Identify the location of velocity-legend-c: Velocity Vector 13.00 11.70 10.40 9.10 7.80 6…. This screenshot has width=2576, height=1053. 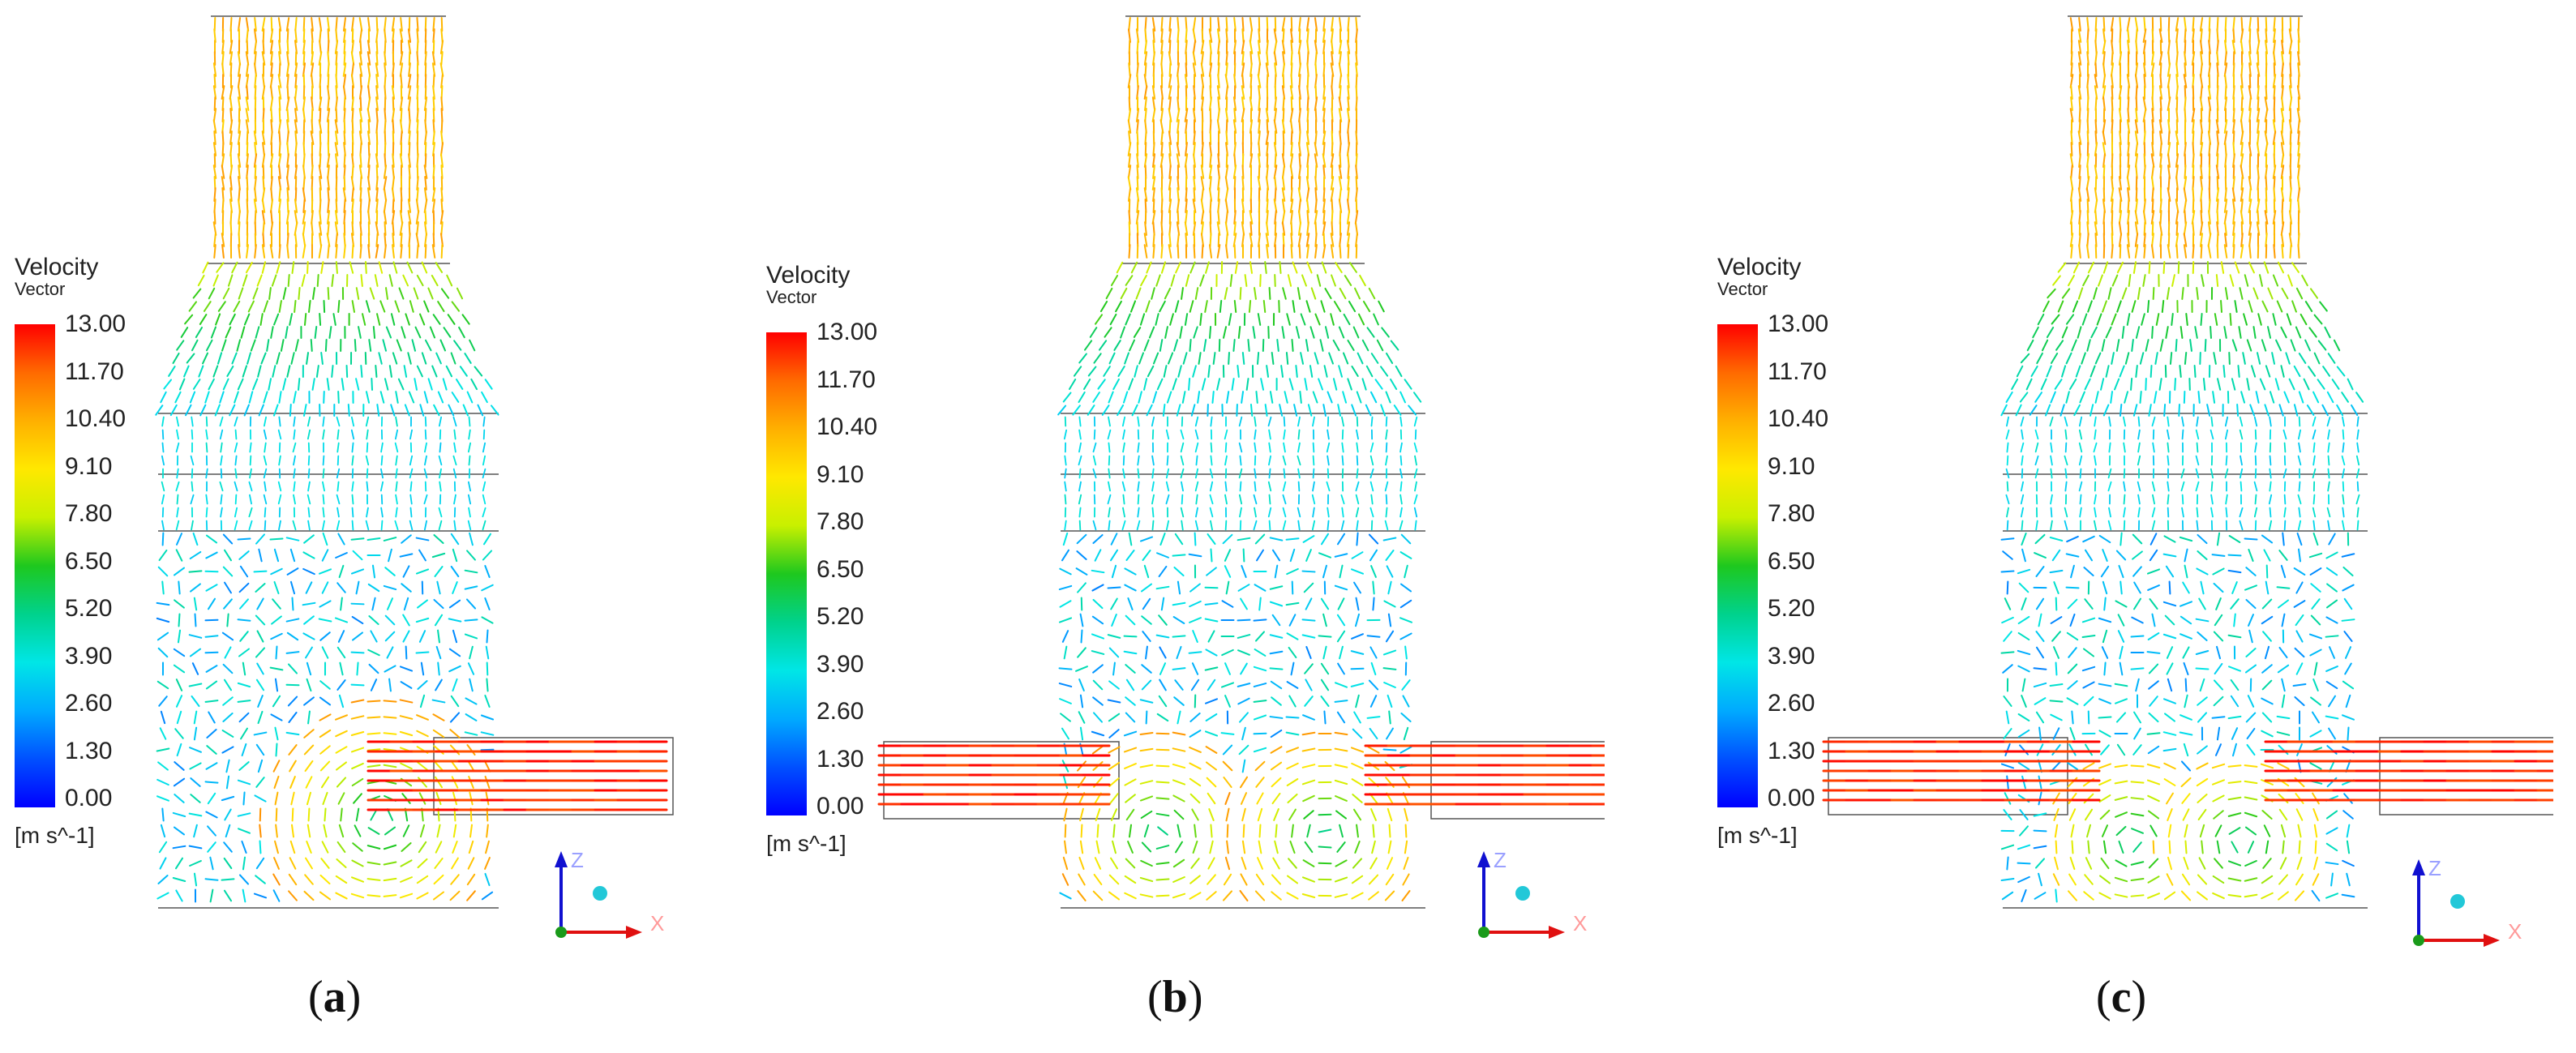
(1772, 551).